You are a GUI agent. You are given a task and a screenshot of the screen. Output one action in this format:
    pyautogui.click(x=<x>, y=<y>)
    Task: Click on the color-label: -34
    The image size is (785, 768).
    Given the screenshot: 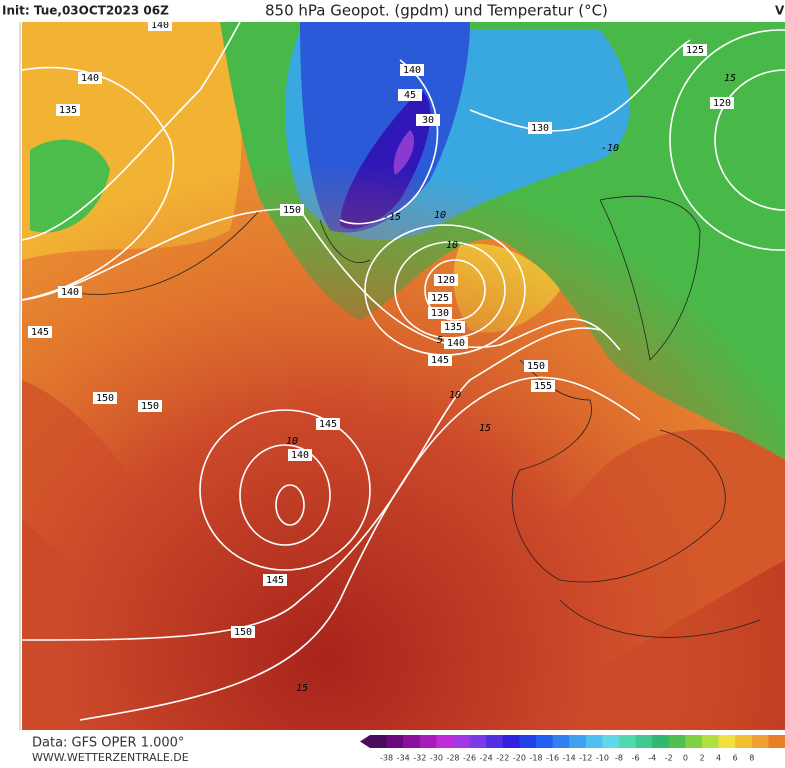 What is the action you would take?
    pyautogui.click(x=403, y=758)
    